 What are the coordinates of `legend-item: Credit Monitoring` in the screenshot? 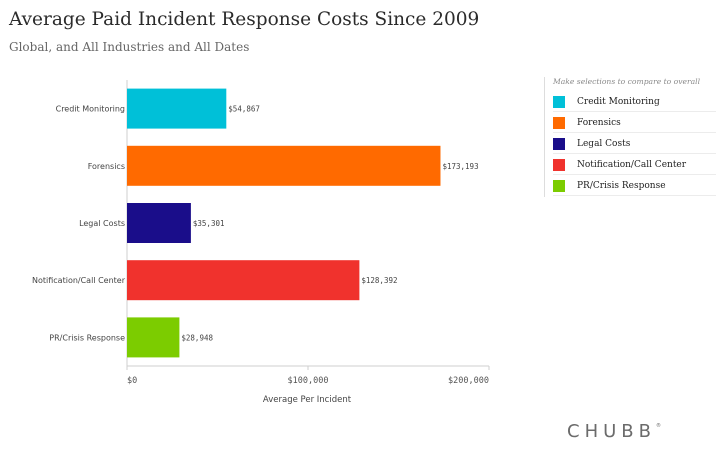 It's located at (634, 102).